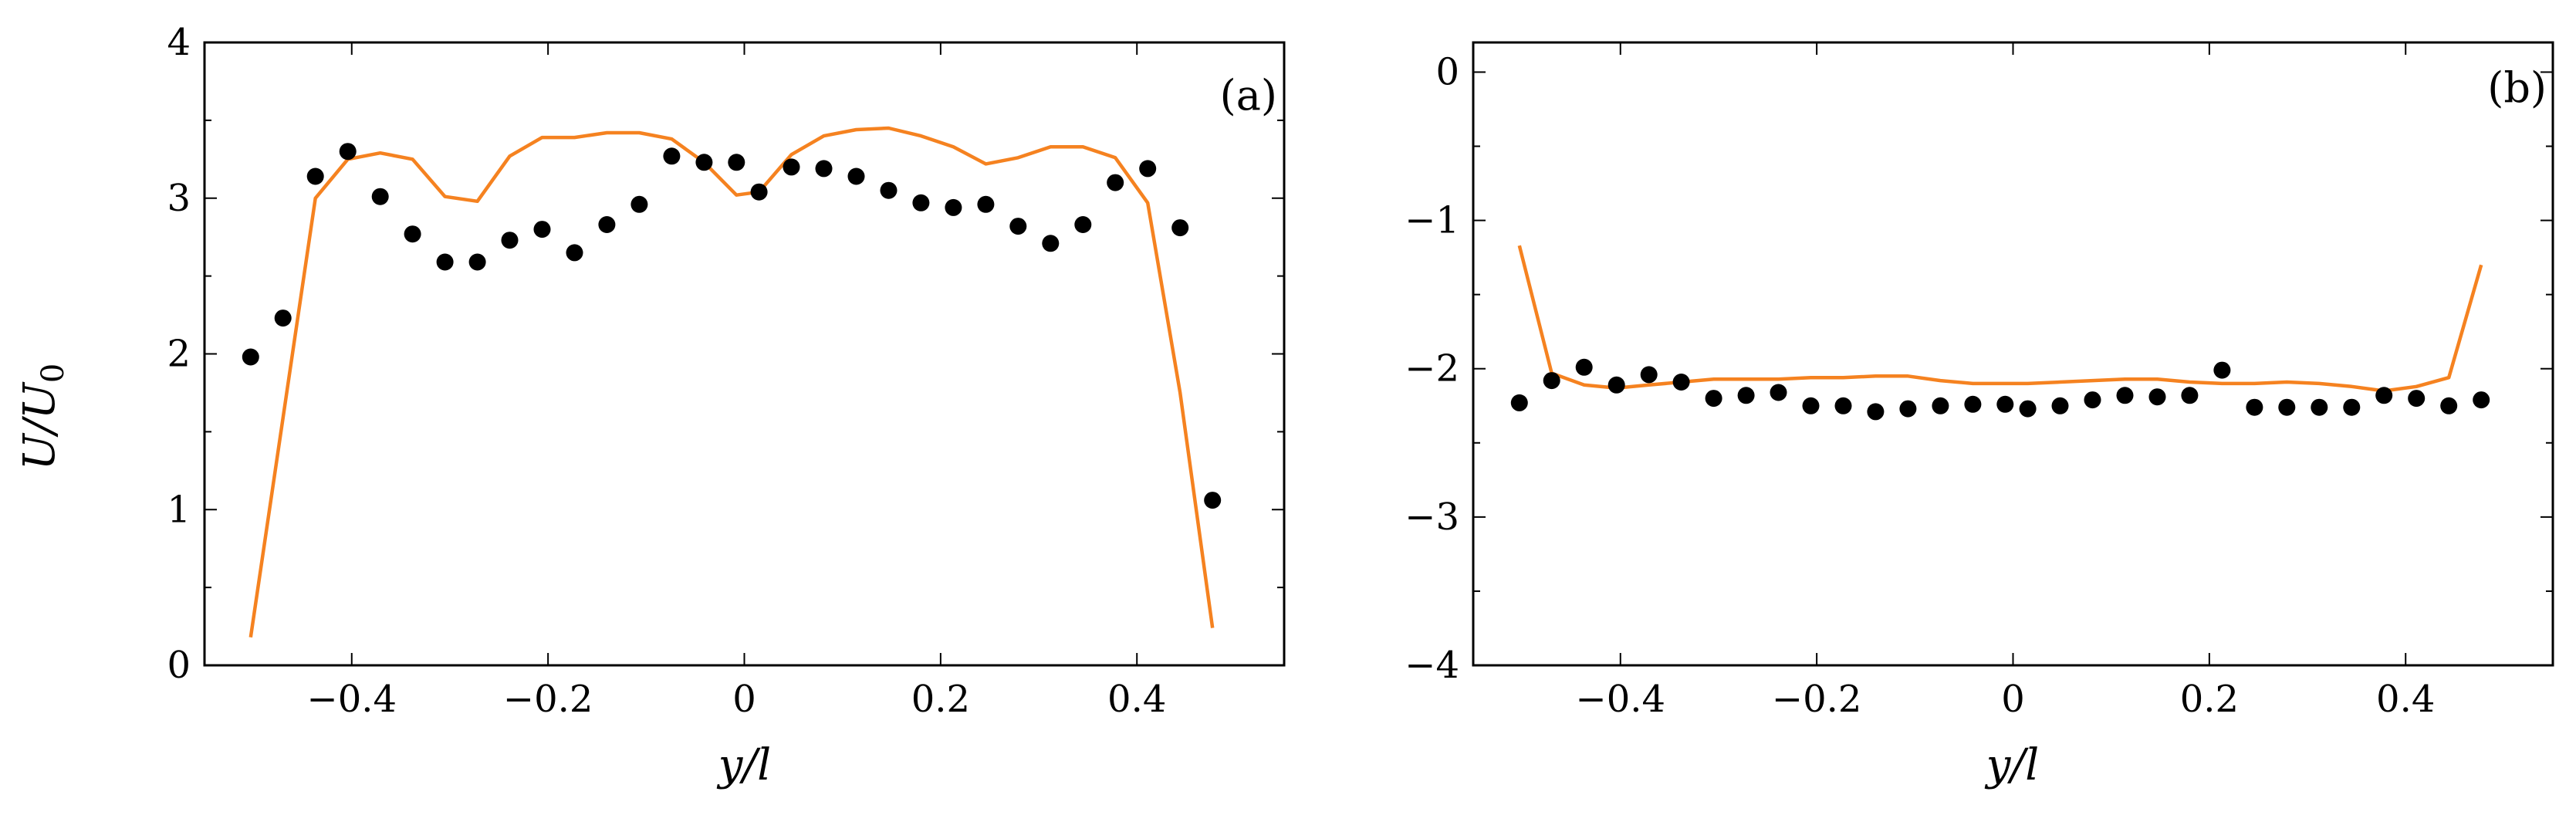 The image size is (2576, 822). Describe the element at coordinates (1432, 220) in the screenshot. I see `y-tick-label-b-3: −1` at that location.